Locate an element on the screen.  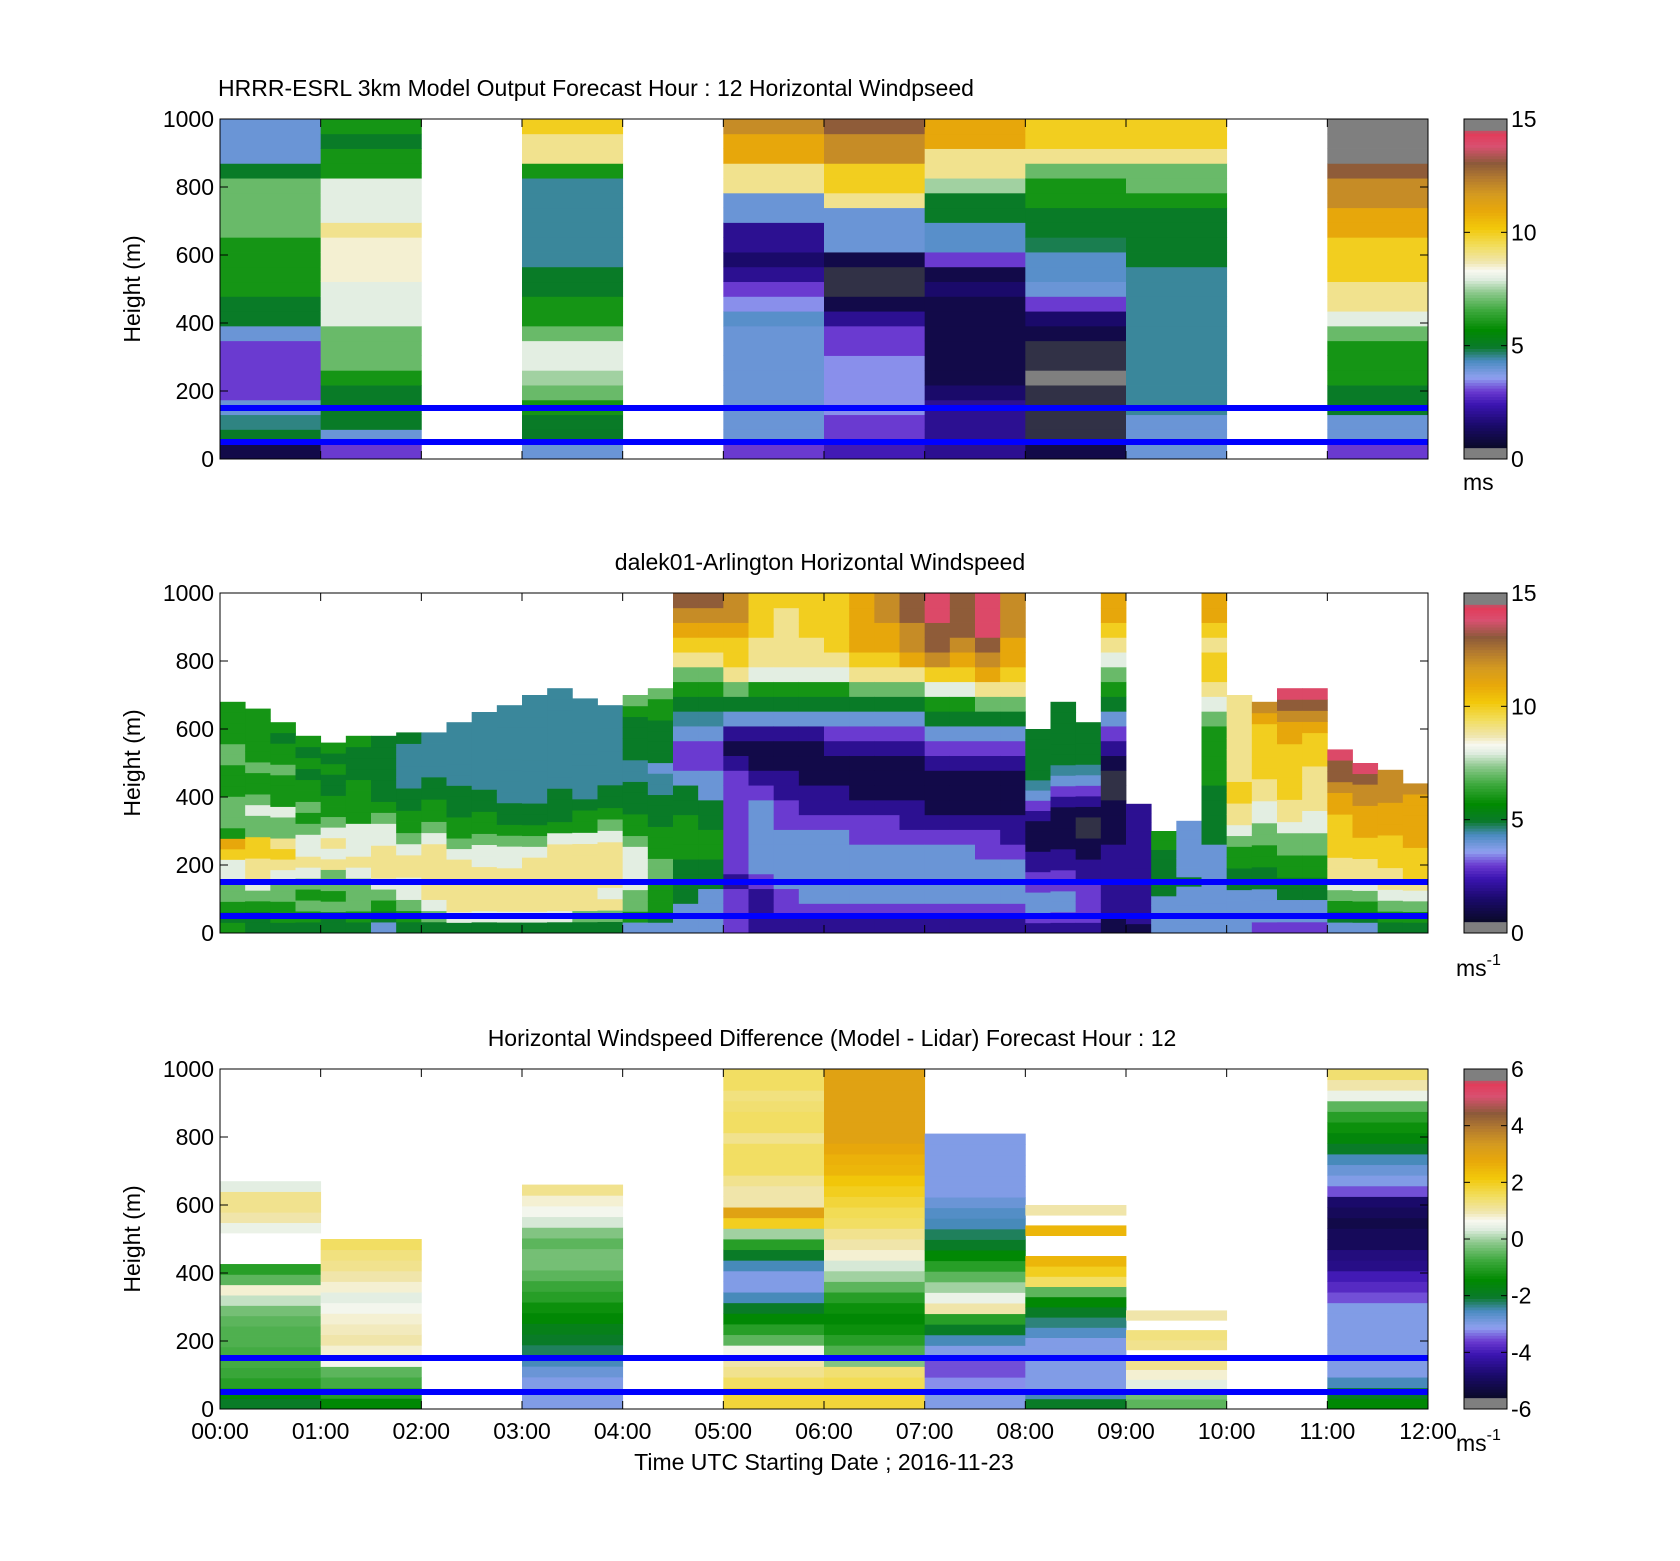
y-tick-label: 200 is located at coordinates (195, 391).